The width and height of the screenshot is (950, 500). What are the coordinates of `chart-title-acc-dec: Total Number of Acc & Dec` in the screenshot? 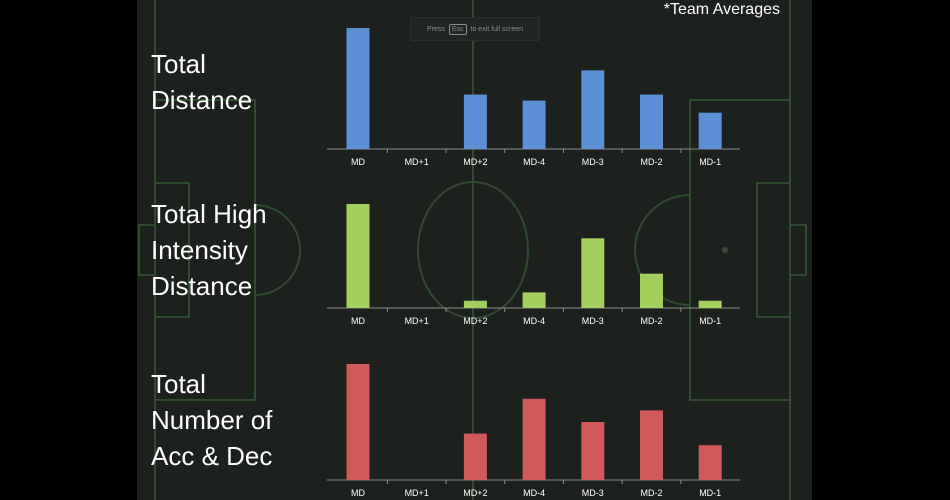 It's located at (212, 420).